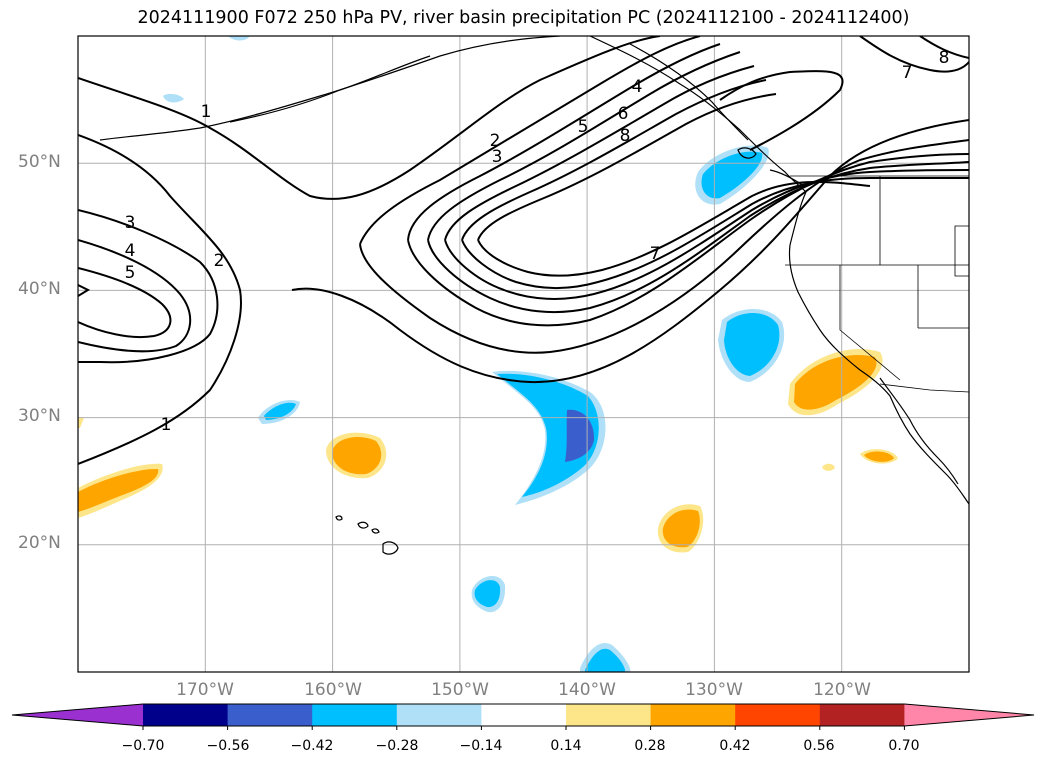 The height and width of the screenshot is (765, 1047). What do you see at coordinates (819, 746) in the screenshot?
I see `colorbar-tick-label: 0.56` at bounding box center [819, 746].